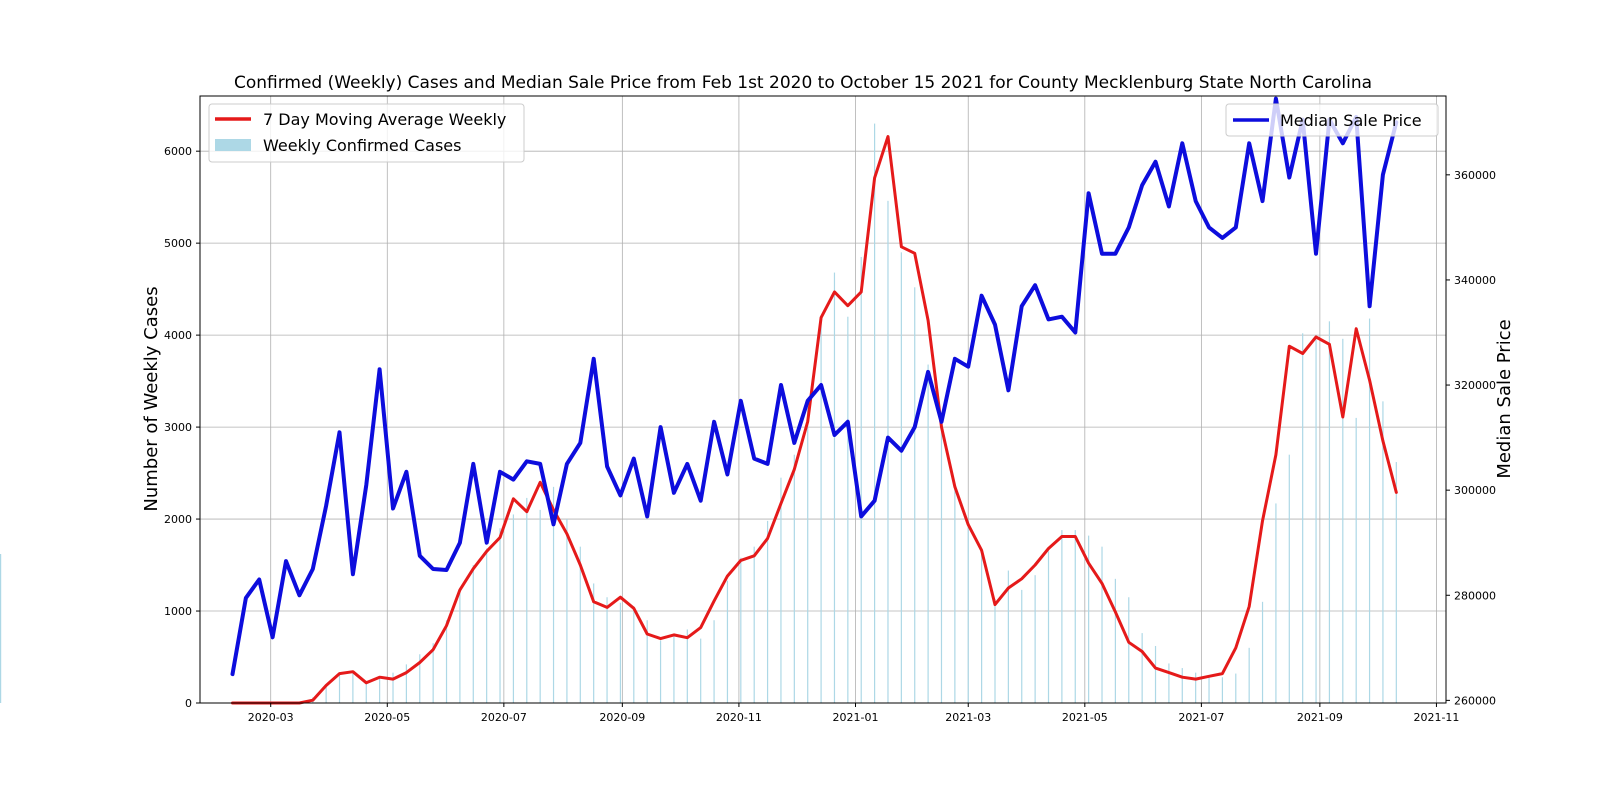 The image size is (1600, 800). What do you see at coordinates (178, 611) in the screenshot?
I see `y-left-tick-label: 1000` at bounding box center [178, 611].